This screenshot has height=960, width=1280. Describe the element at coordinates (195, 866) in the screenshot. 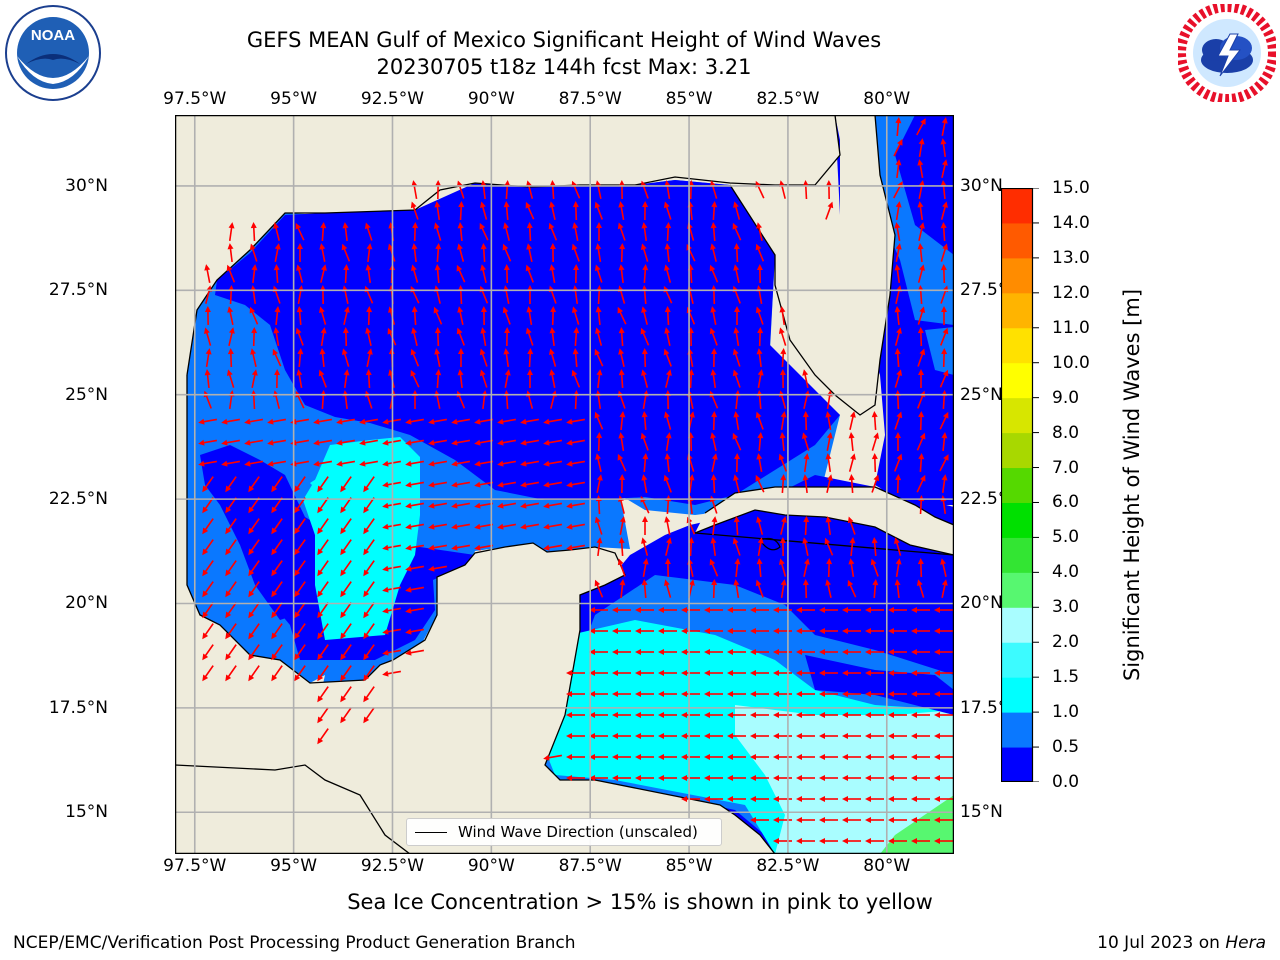

I see `lon-label-bottom: 97.5°W` at that location.